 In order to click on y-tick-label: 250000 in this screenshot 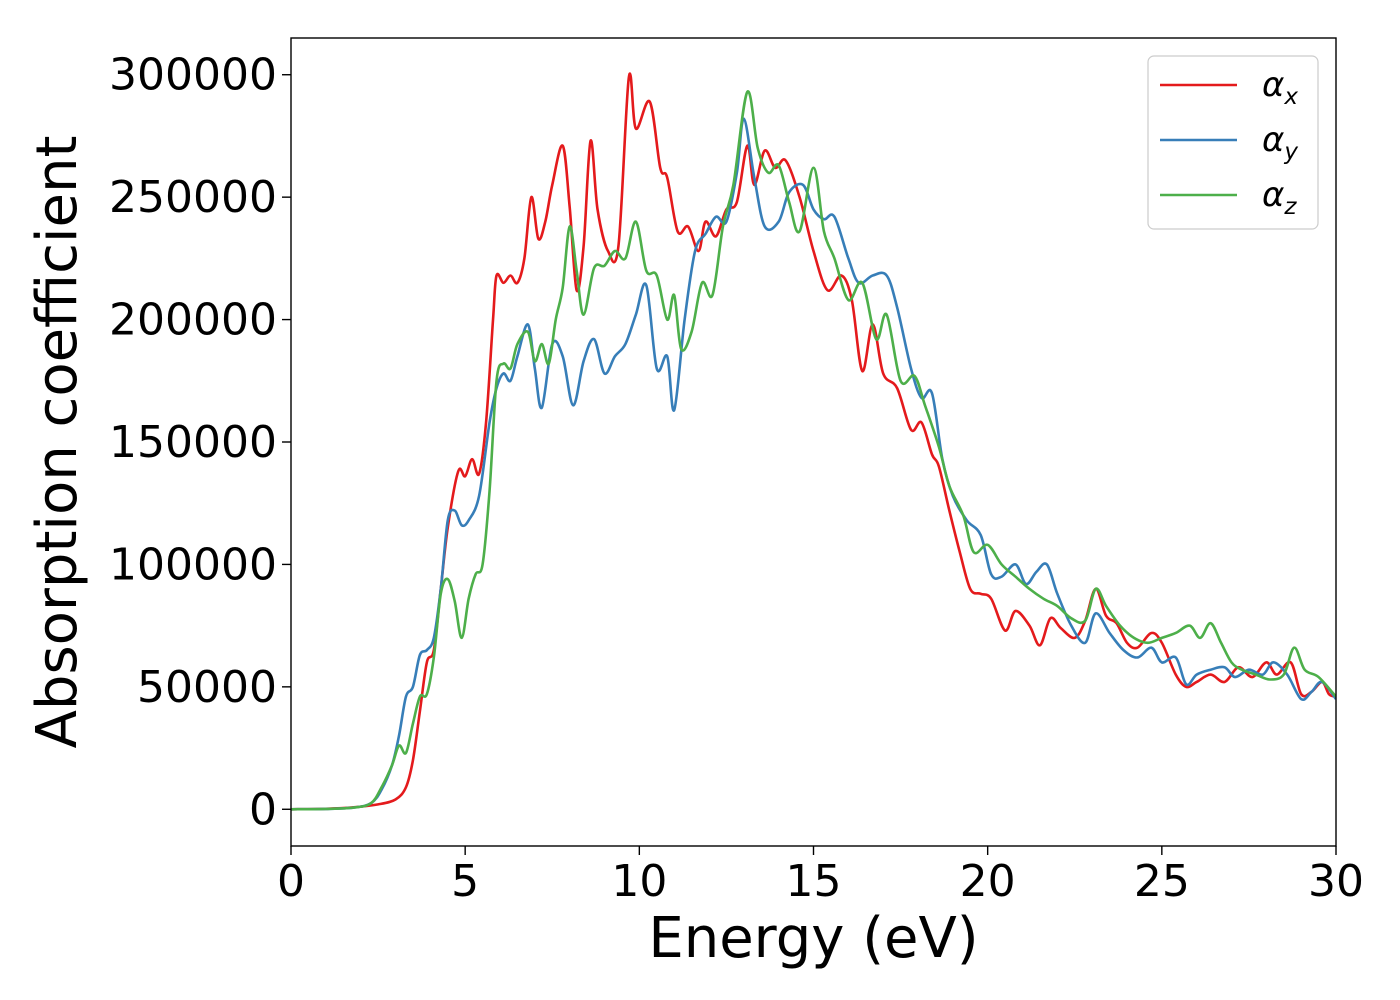, I will do `click(193, 197)`.